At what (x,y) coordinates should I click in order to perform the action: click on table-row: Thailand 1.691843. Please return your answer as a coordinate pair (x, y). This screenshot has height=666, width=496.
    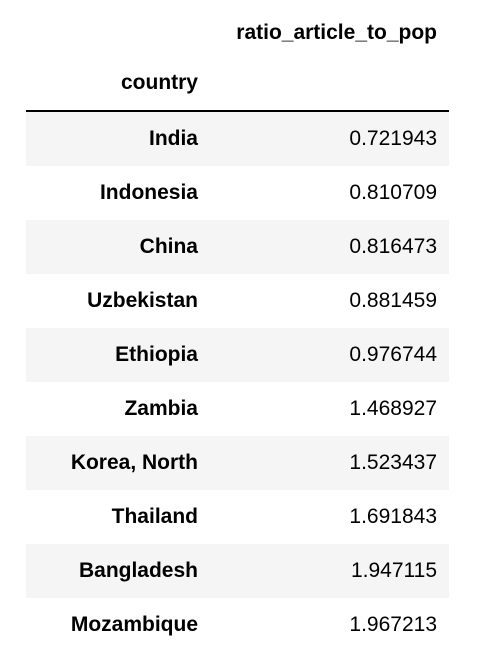
    Looking at the image, I should click on (237, 517).